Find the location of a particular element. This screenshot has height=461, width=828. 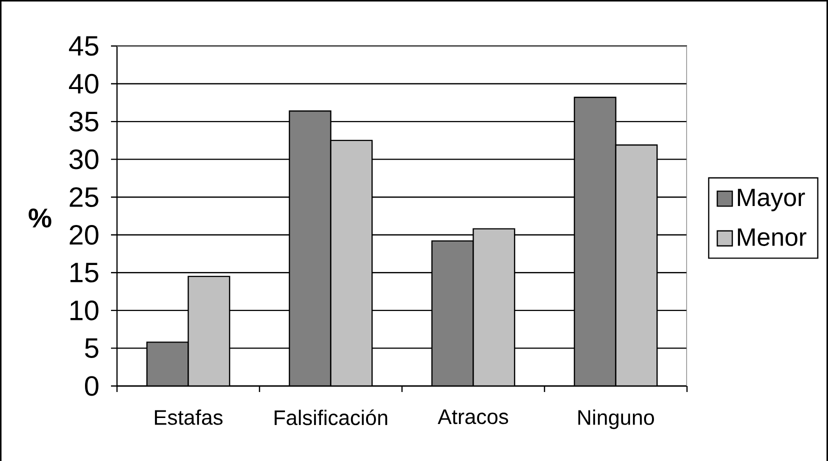

y-tick-label: 10 is located at coordinates (84, 310).